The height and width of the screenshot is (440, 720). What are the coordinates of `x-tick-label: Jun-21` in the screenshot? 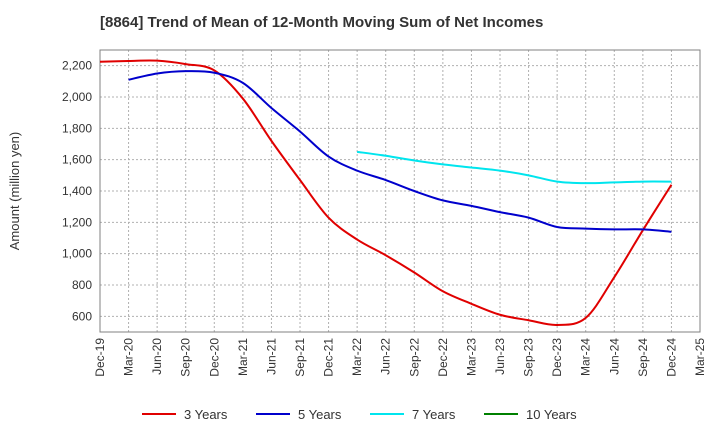 It's located at (271, 356).